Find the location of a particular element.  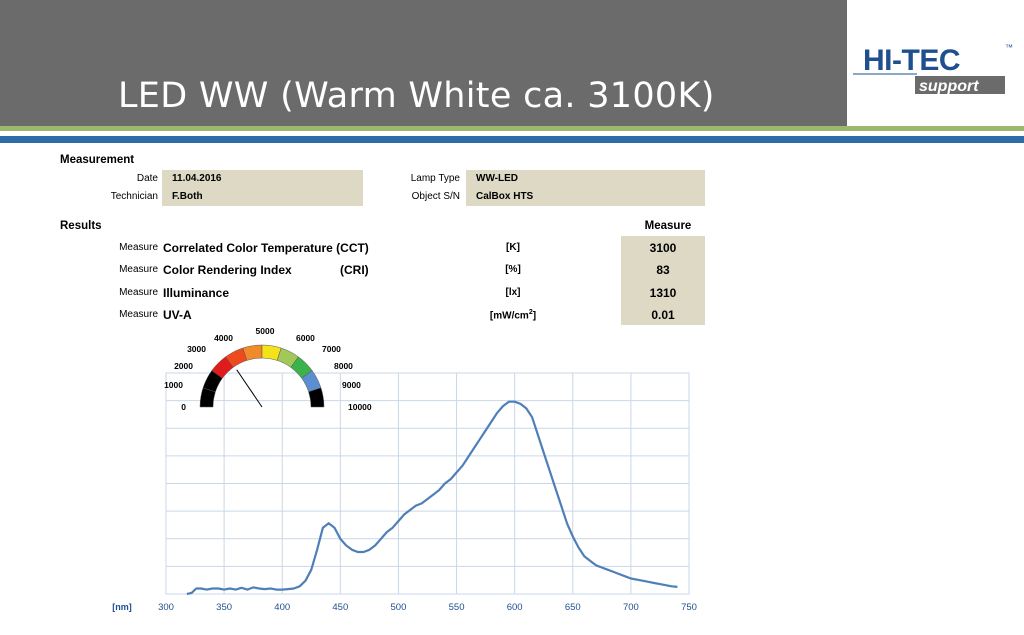

result-row-value-cri: 83 is located at coordinates (663, 270).